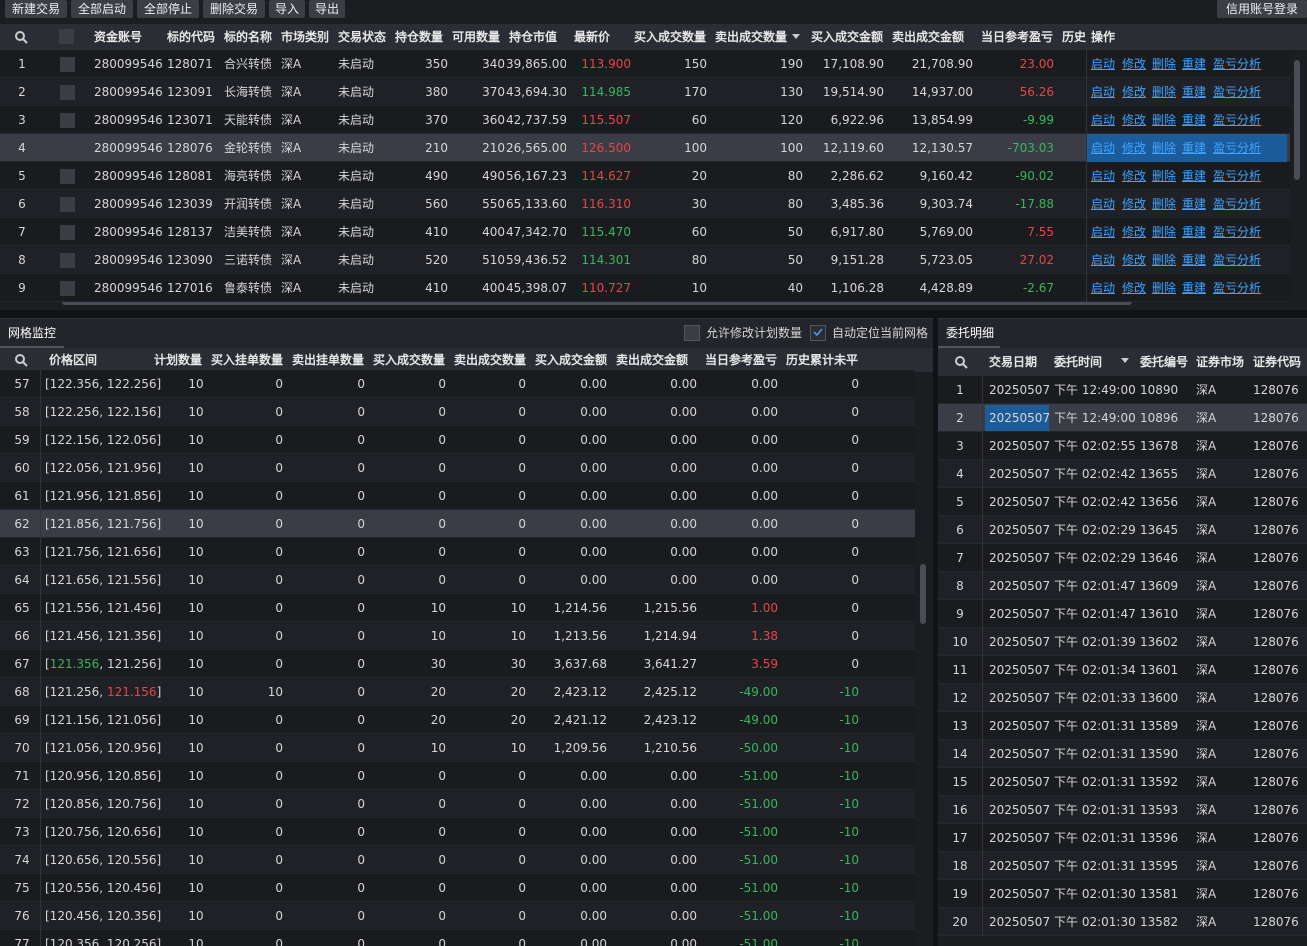 This screenshot has width=1307, height=946. What do you see at coordinates (102, 9) in the screenshot?
I see `toolbar-button: 全部启动` at bounding box center [102, 9].